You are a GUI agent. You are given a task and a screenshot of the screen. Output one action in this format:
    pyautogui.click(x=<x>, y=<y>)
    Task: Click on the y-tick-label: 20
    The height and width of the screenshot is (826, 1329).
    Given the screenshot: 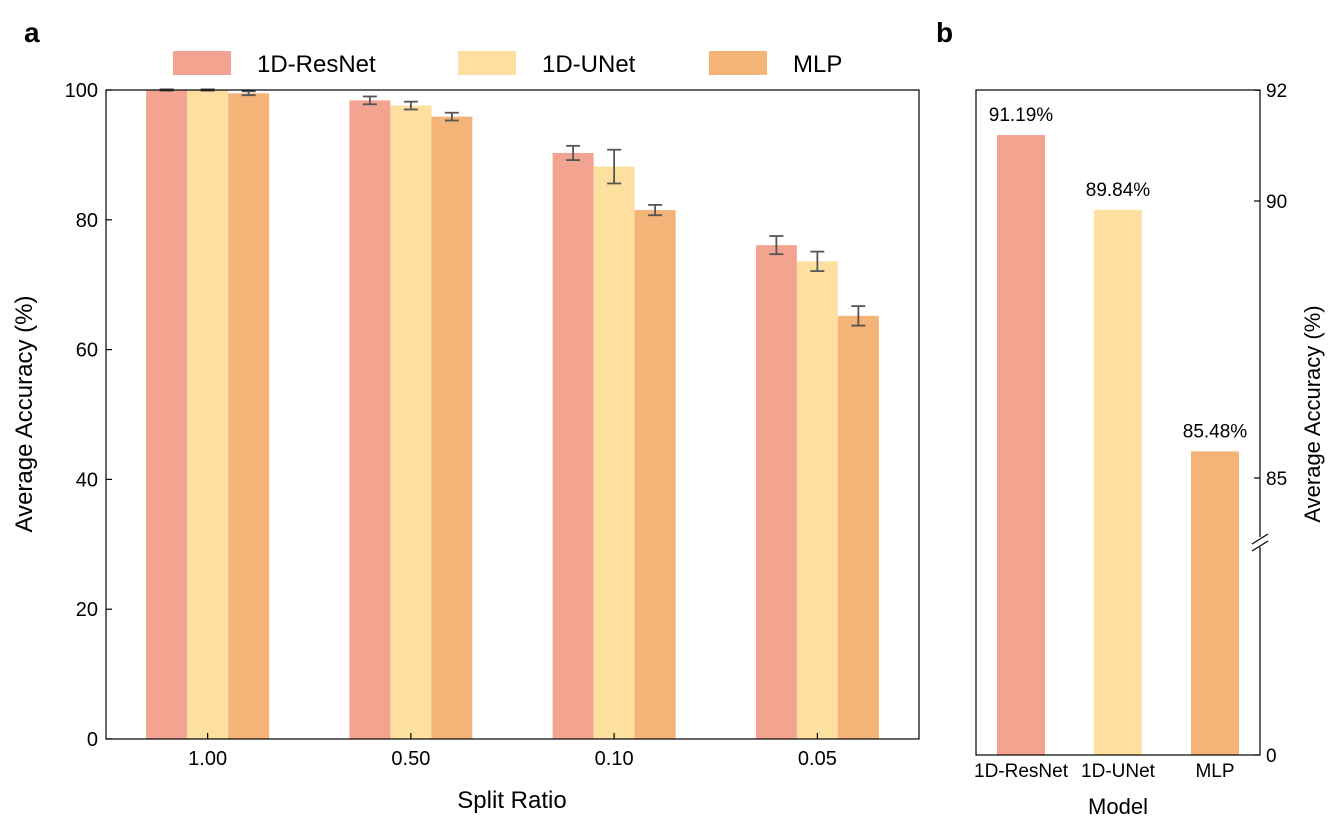 What is the action you would take?
    pyautogui.click(x=87, y=610)
    